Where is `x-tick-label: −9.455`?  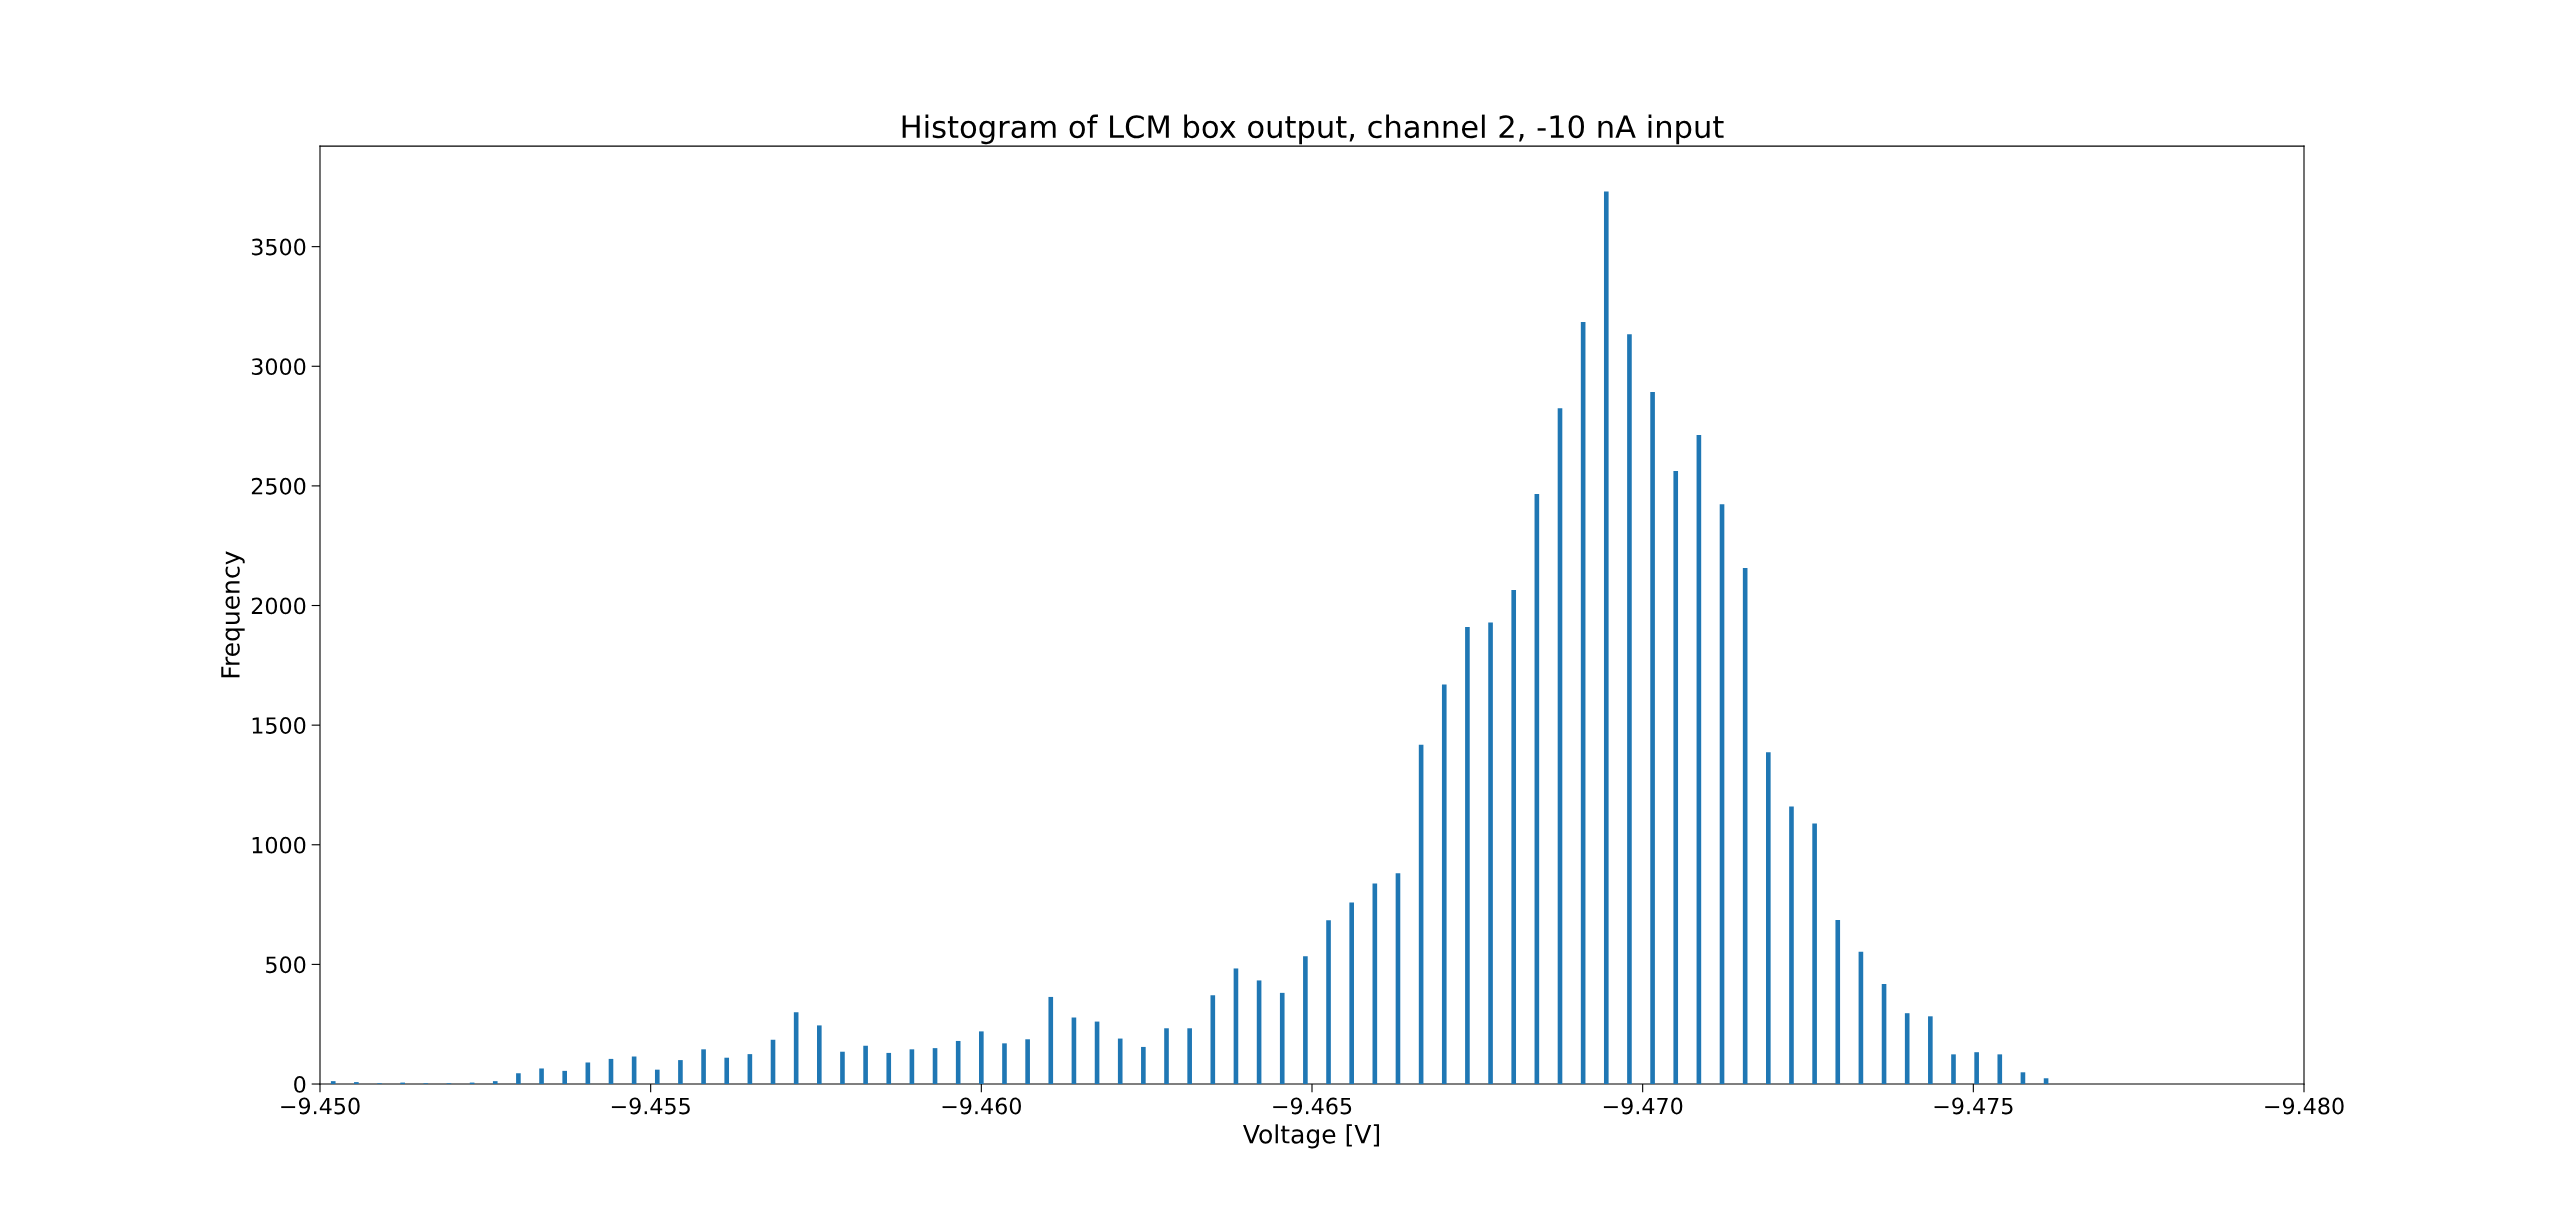
x-tick-label: −9.455 is located at coordinates (650, 1106).